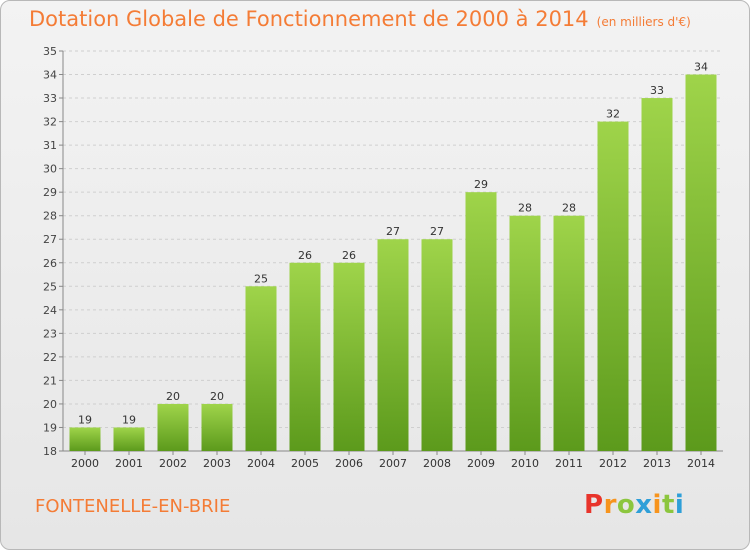  What do you see at coordinates (594, 505) in the screenshot?
I see `logo-letter: P` at bounding box center [594, 505].